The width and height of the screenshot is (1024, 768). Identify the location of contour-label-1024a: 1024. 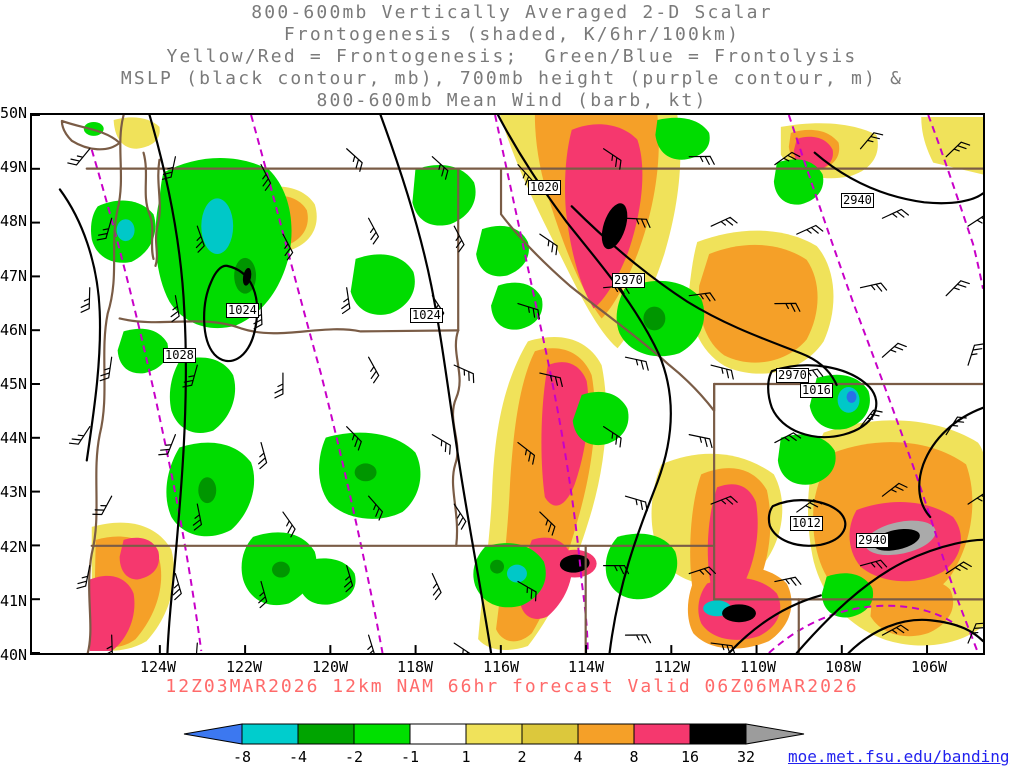
(242, 310).